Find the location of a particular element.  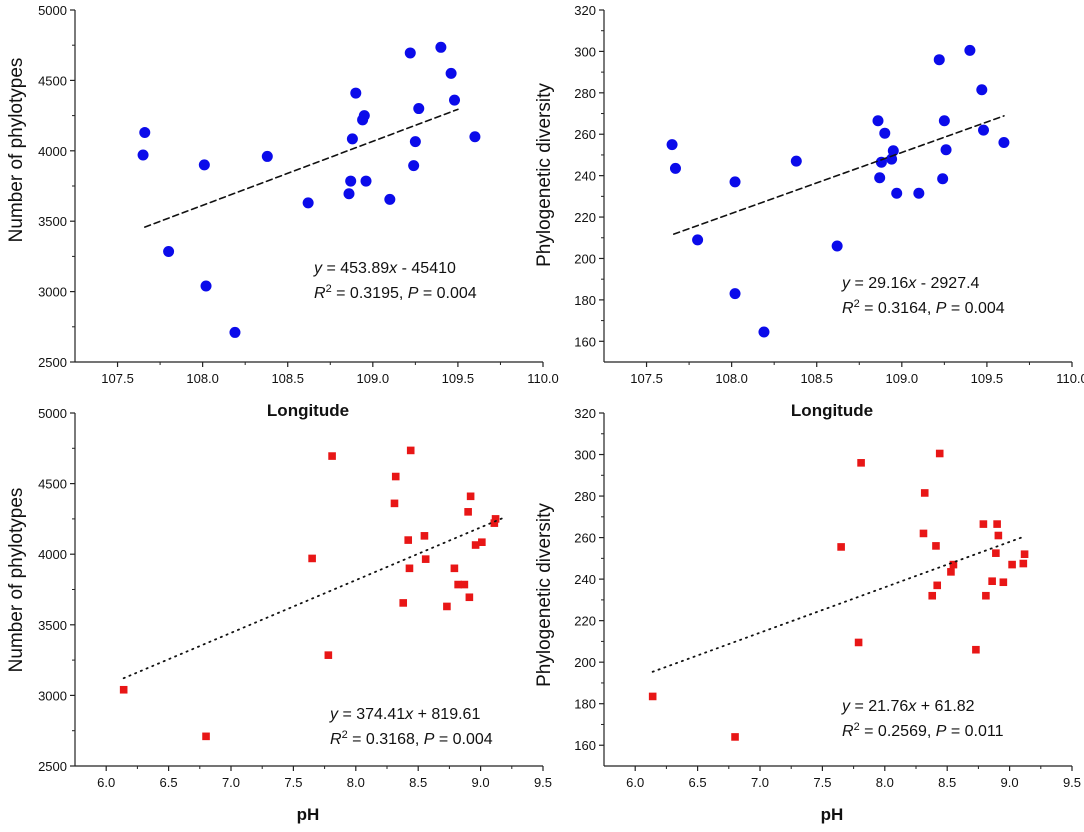

data-points is located at coordinates (309, 189).